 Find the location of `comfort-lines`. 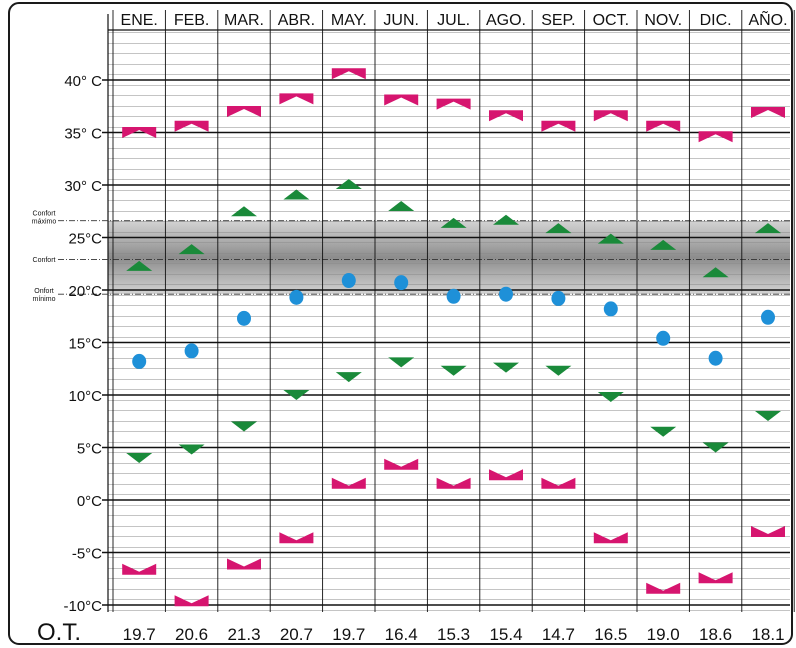

comfort-lines is located at coordinates (424, 257).